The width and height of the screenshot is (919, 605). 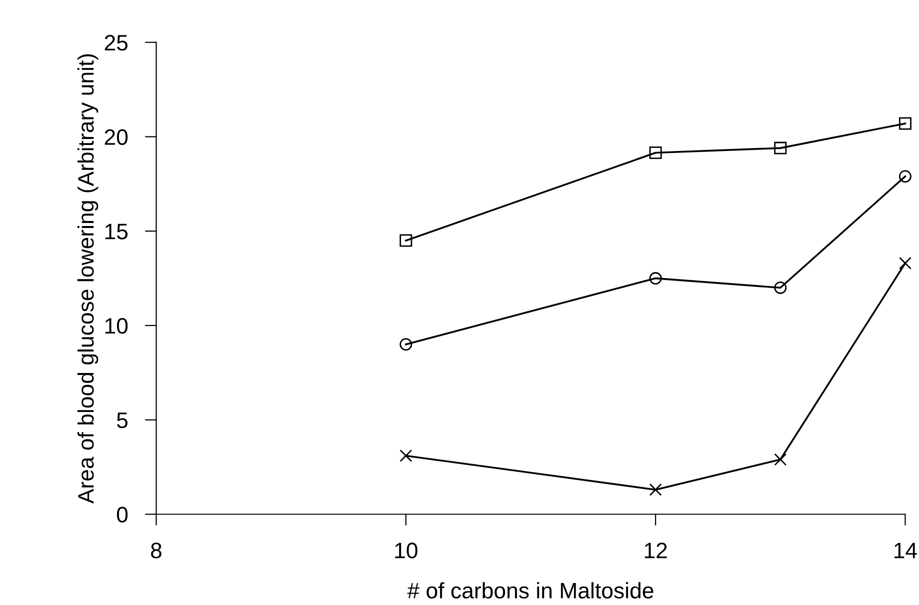 I want to click on x-tick-label: 8, so click(x=156, y=550).